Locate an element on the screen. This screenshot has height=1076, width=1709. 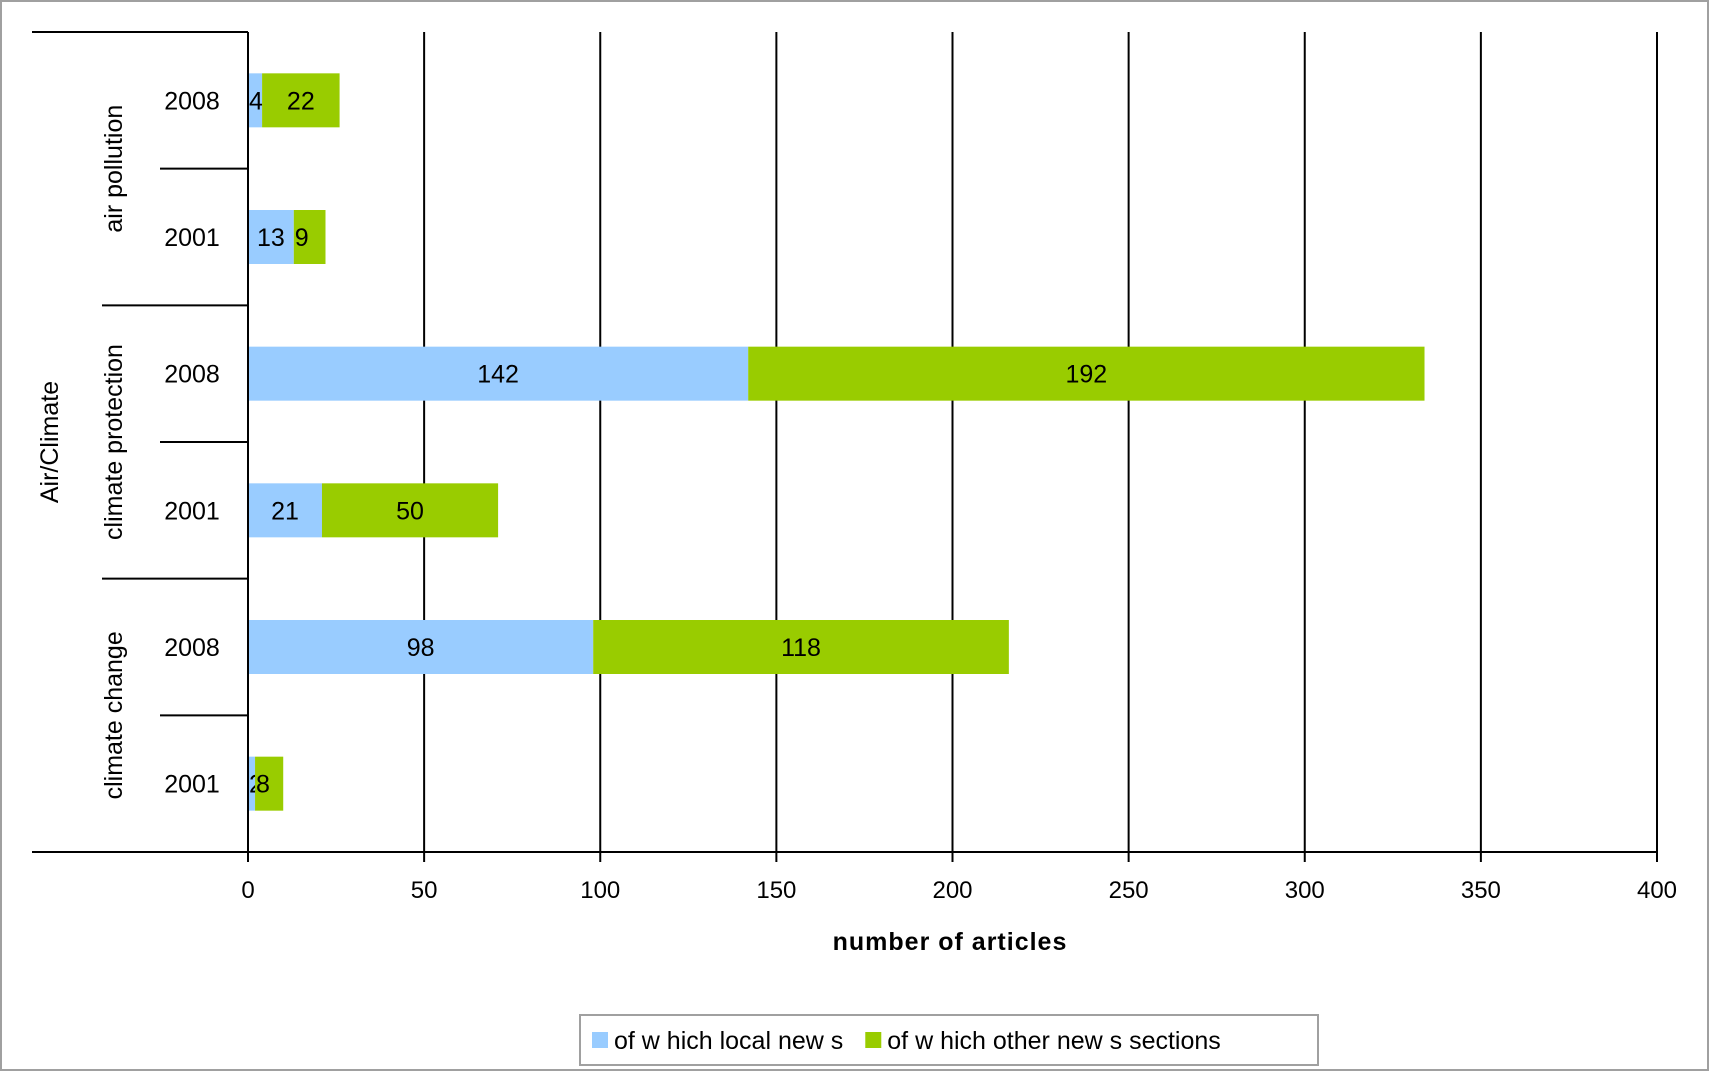
x-axis-title: number of articles is located at coordinates (950, 942).